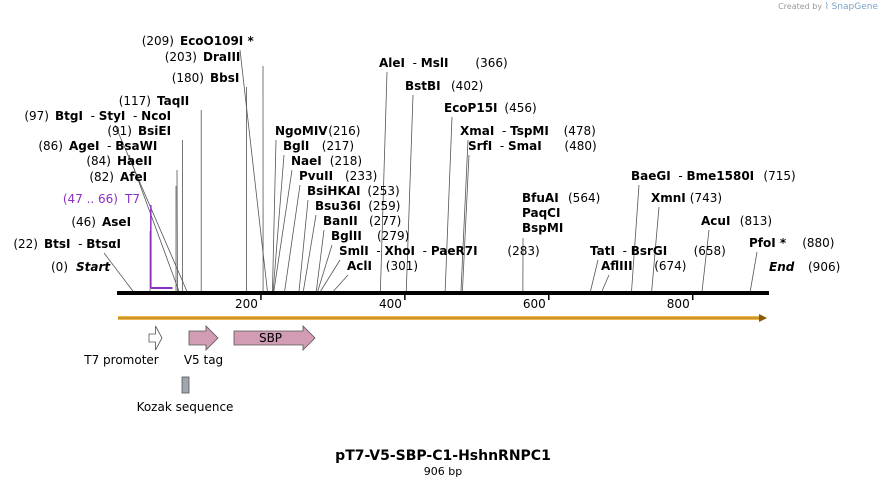 This screenshot has width=886, height=488. I want to click on site-label-bfuai: BfuAI, so click(540, 198).